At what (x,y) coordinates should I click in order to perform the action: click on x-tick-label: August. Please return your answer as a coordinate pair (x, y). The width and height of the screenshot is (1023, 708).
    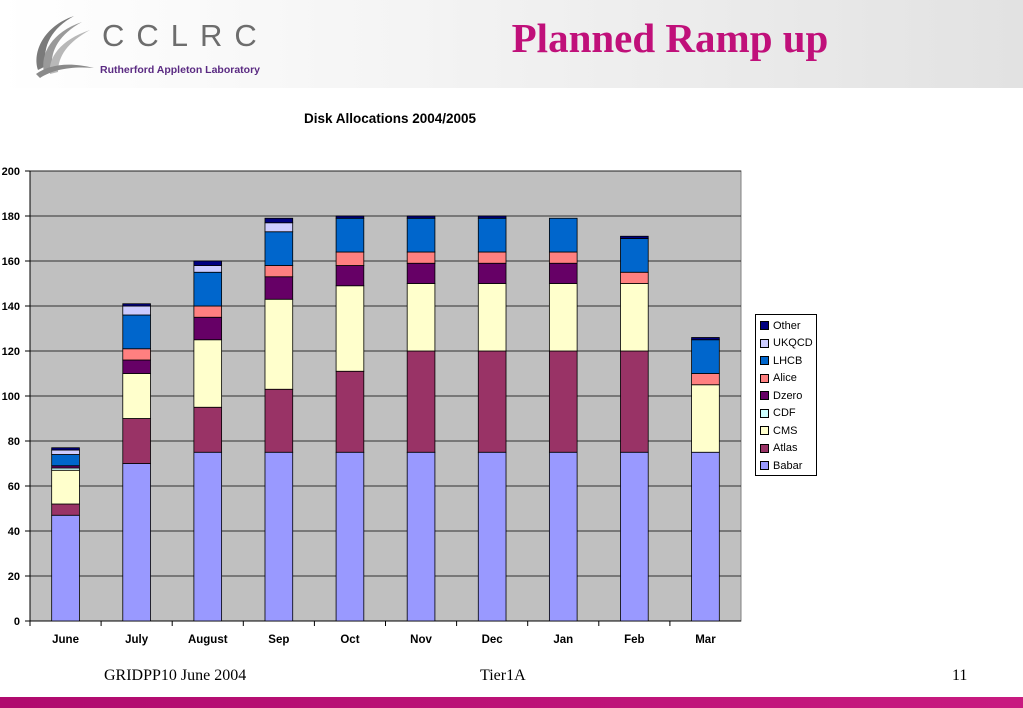
    Looking at the image, I should click on (208, 640).